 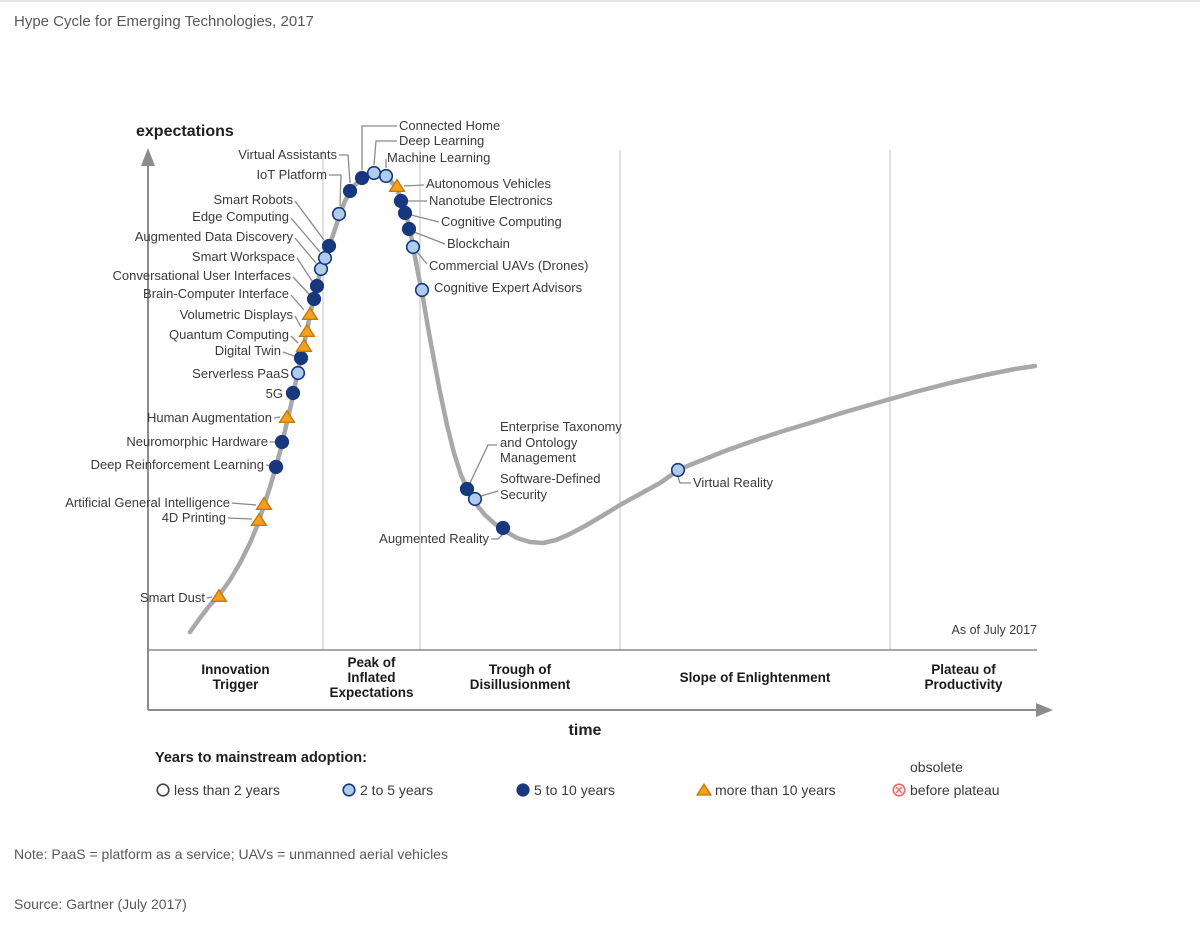 What do you see at coordinates (414, 185) in the screenshot?
I see `connector-autonomous-vehicles` at bounding box center [414, 185].